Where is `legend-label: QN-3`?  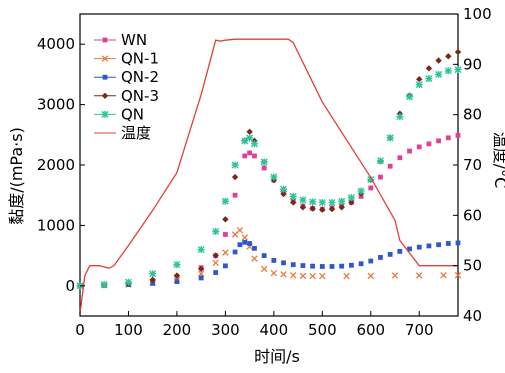
legend-label: QN-3 is located at coordinates (140, 96).